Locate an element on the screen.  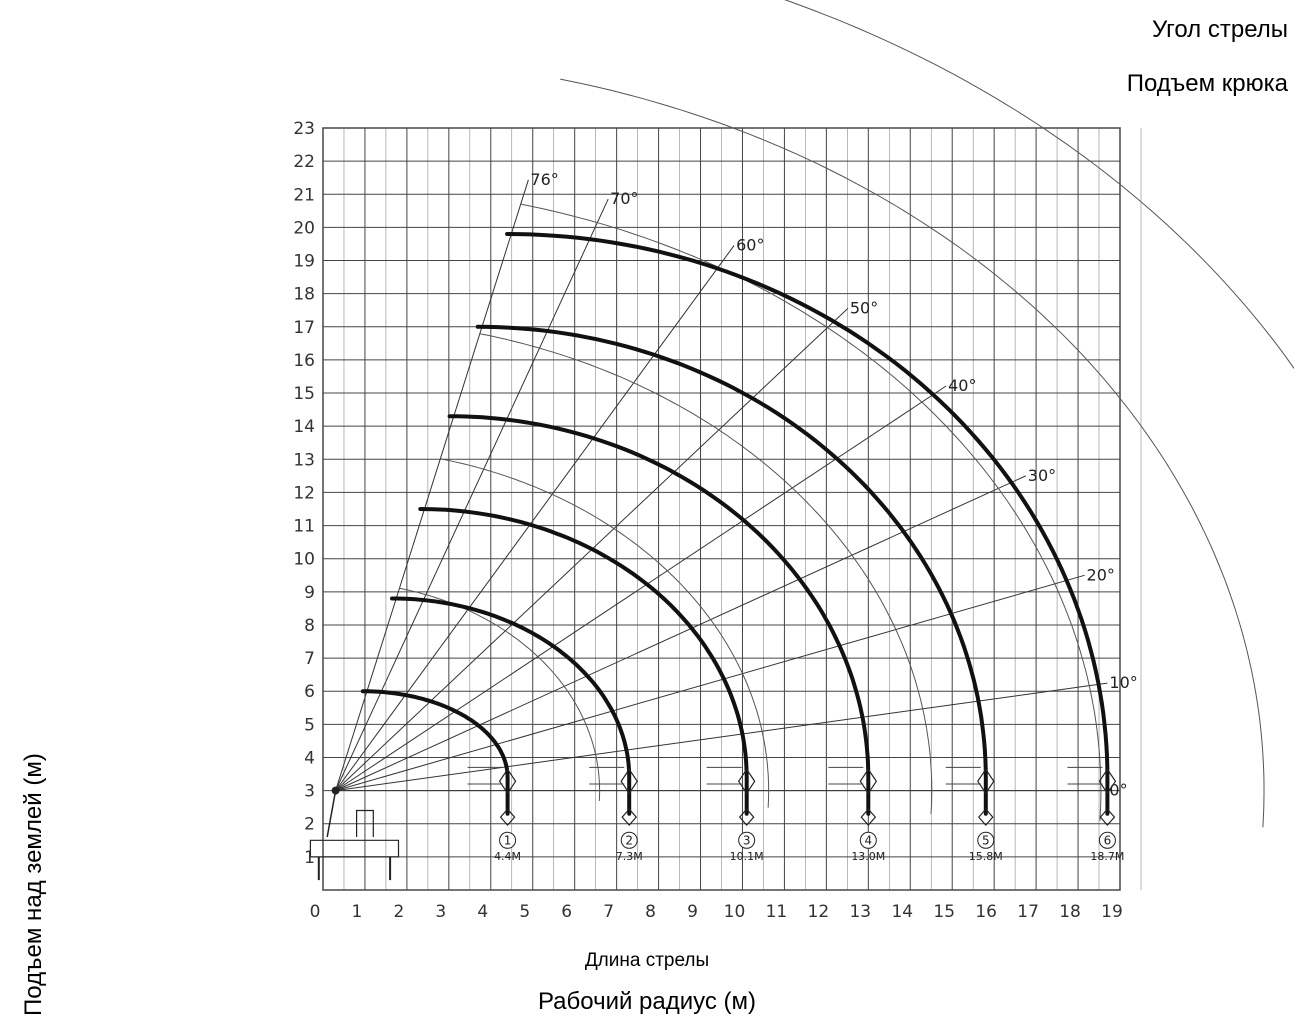
boom-number: 3 is located at coordinates (747, 840).